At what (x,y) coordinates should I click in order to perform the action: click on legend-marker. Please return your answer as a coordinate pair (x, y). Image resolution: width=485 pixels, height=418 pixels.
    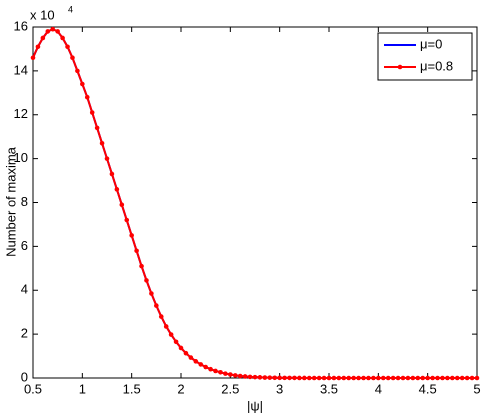
    Looking at the image, I should click on (400, 67).